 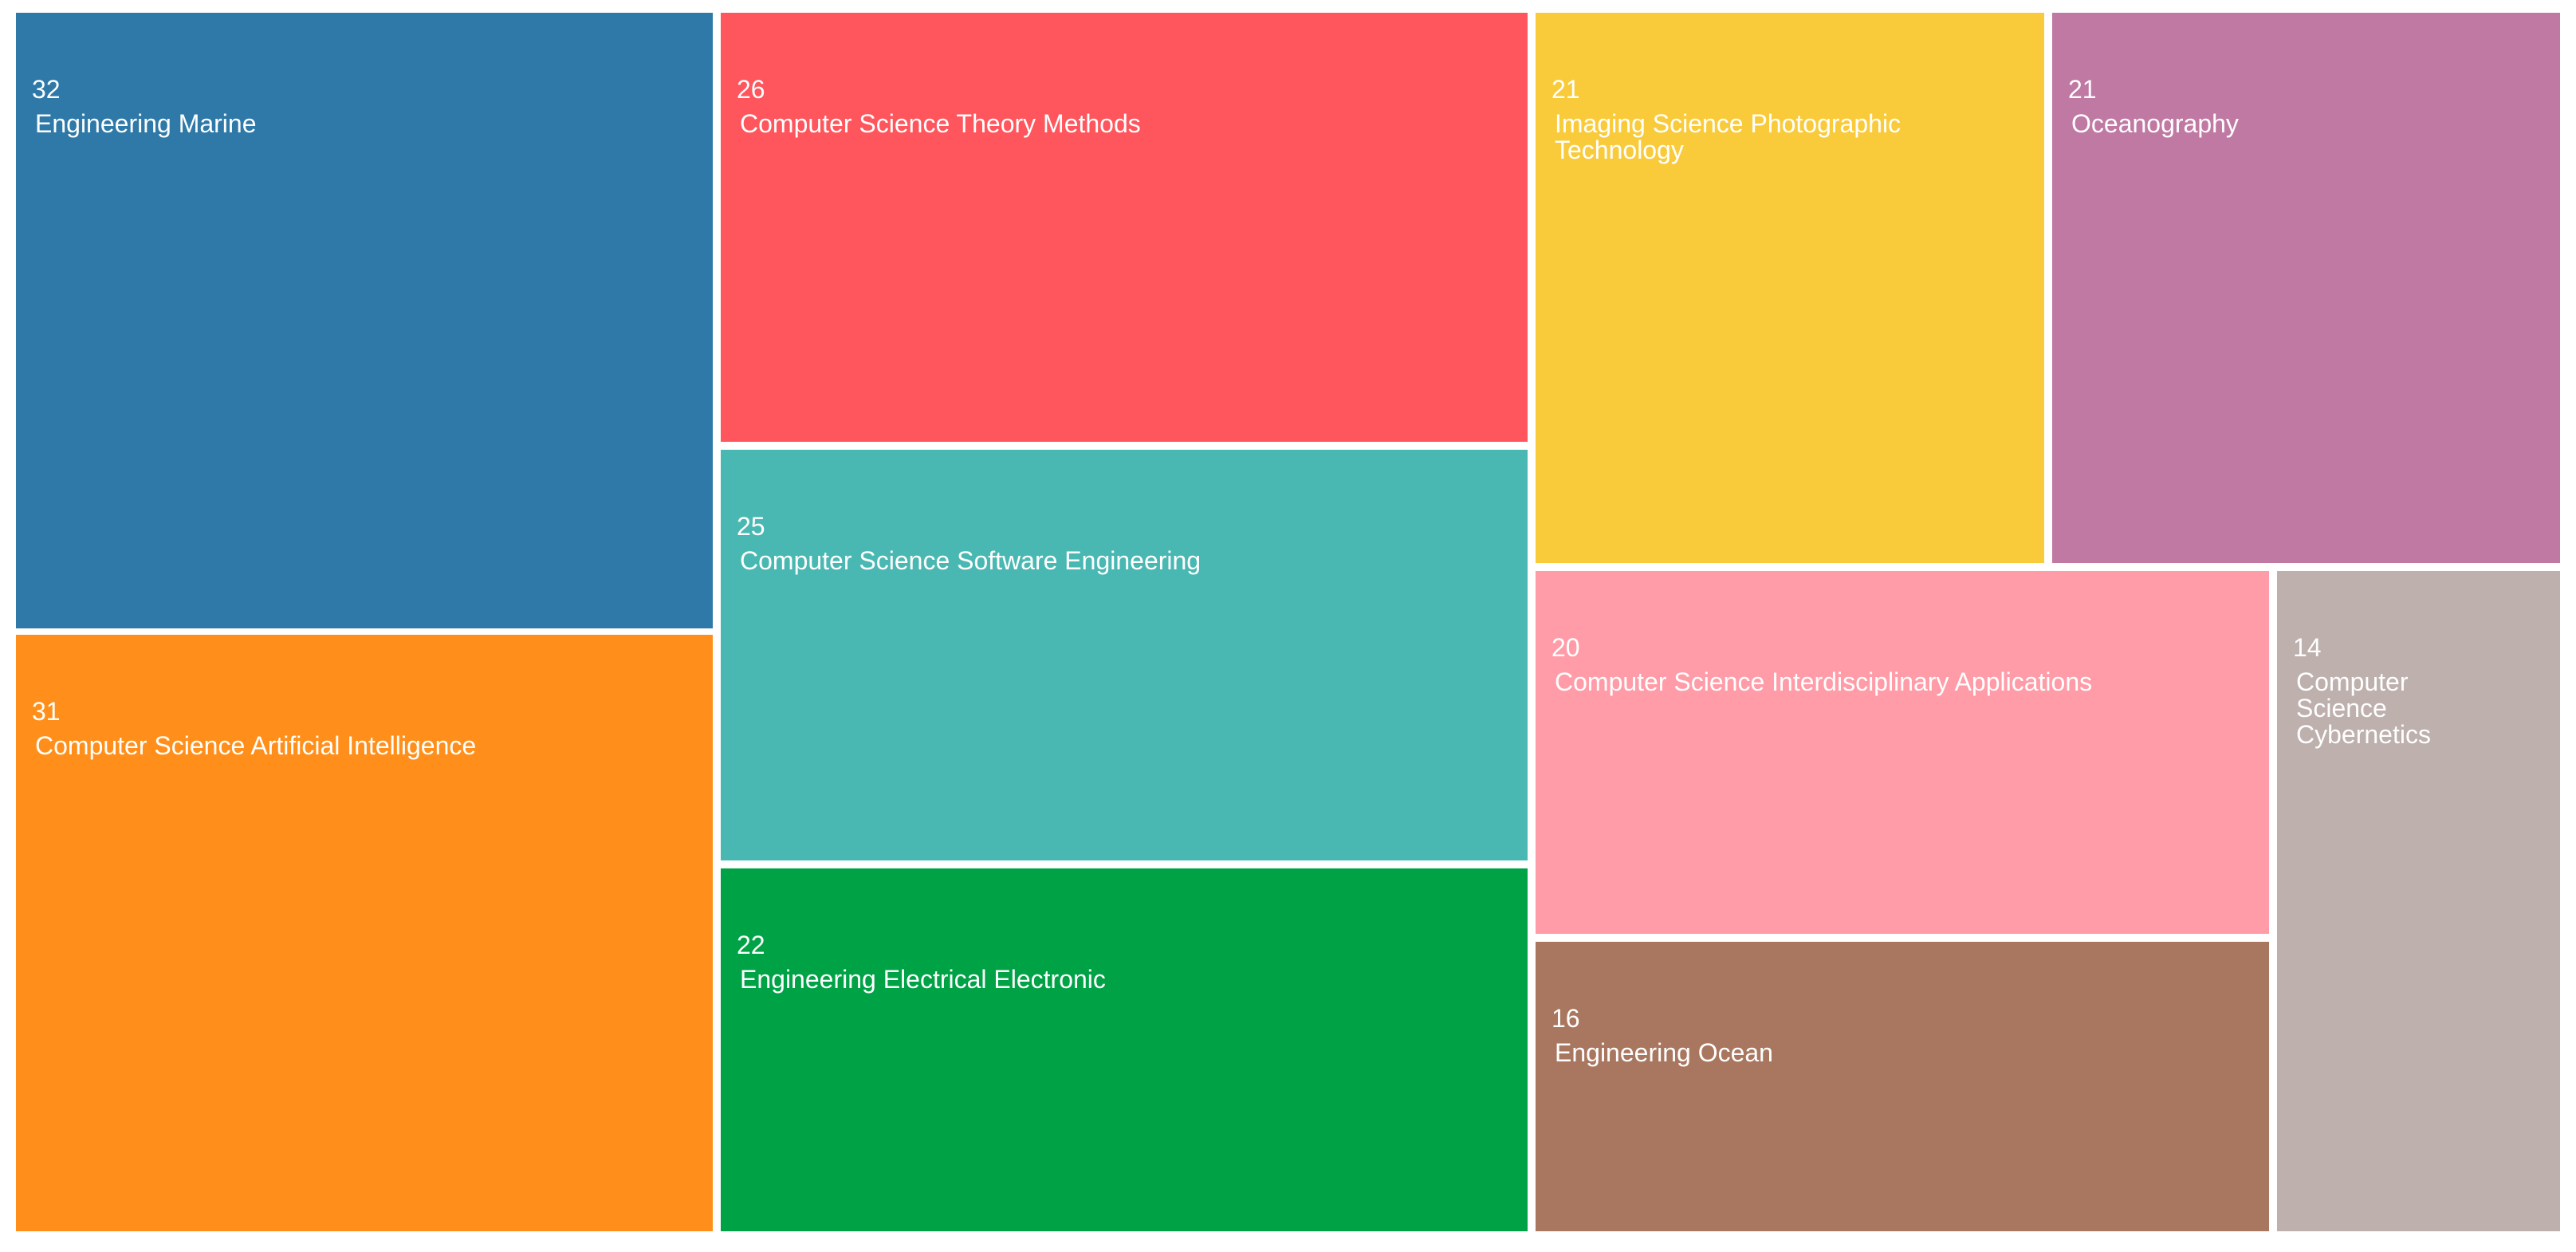 I want to click on tile-label: Computer Science Theory Methods, so click(x=940, y=123).